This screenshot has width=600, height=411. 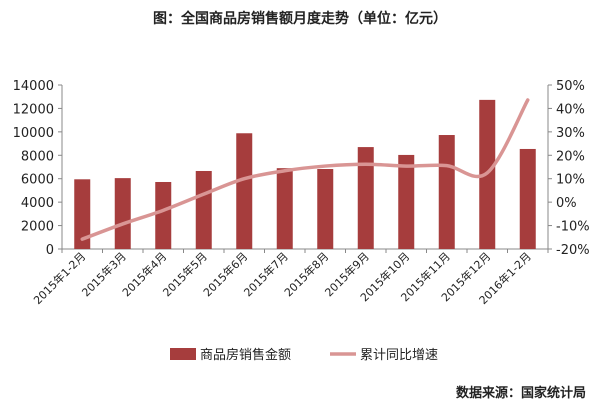 I want to click on left-tick-label: 6000, so click(x=37, y=180).